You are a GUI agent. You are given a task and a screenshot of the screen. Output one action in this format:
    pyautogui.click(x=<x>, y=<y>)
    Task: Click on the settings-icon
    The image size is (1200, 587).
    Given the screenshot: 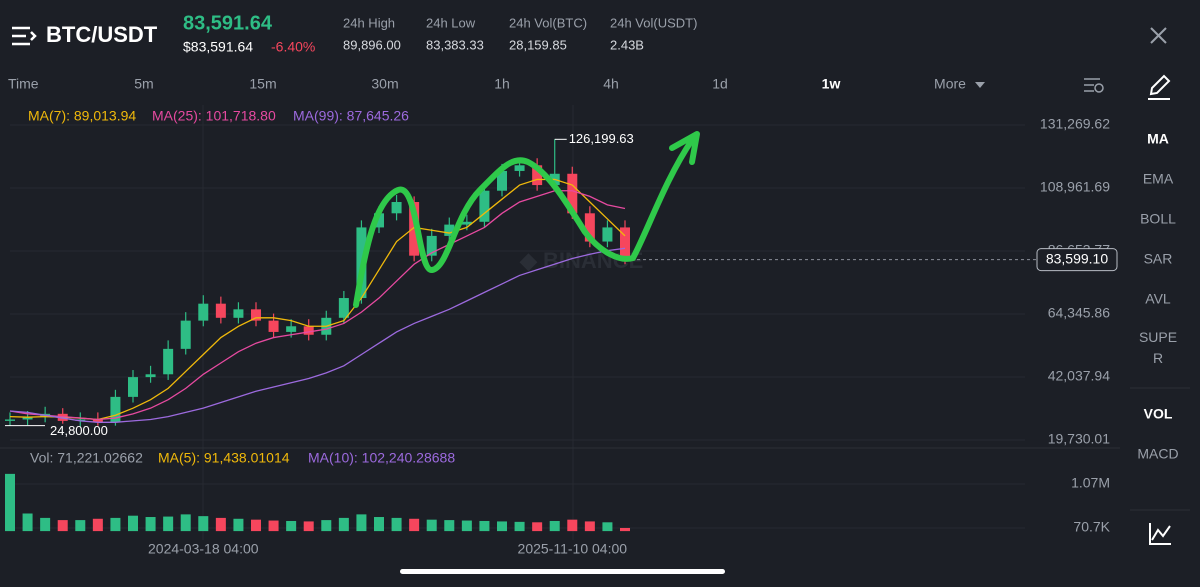 What is the action you would take?
    pyautogui.click(x=1094, y=85)
    